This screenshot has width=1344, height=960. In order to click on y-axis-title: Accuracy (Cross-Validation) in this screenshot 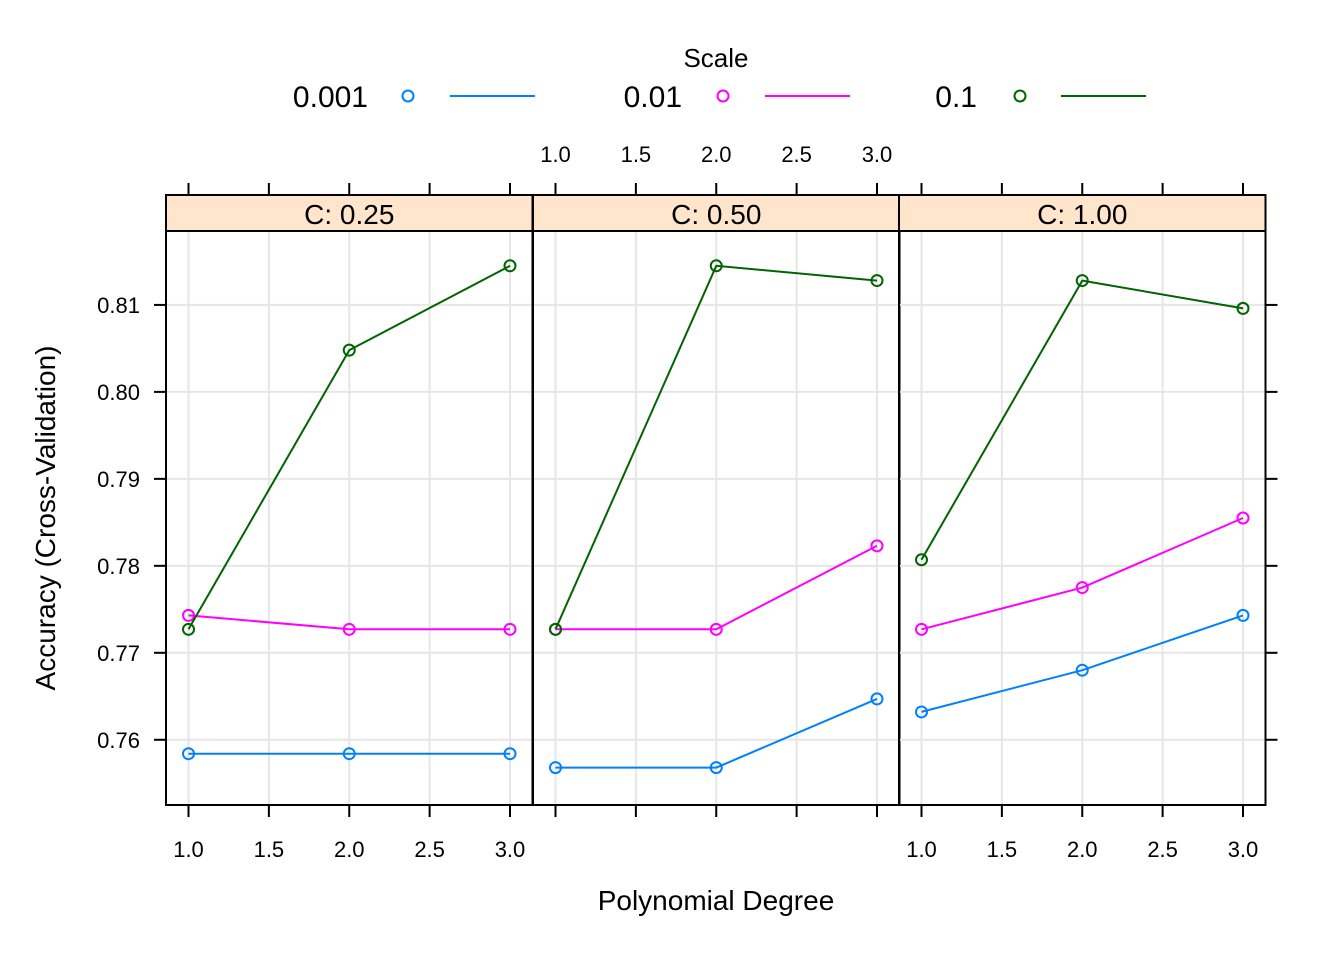, I will do `click(45, 518)`.